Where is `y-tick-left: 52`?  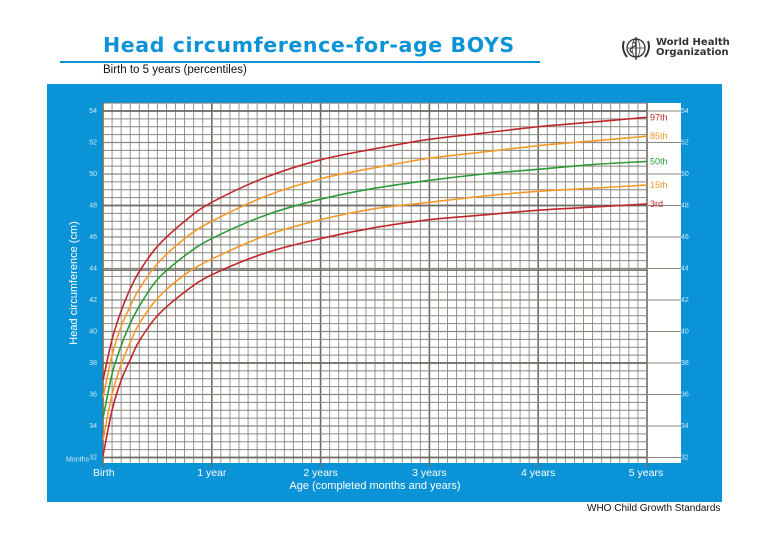 y-tick-left: 52 is located at coordinates (93, 143).